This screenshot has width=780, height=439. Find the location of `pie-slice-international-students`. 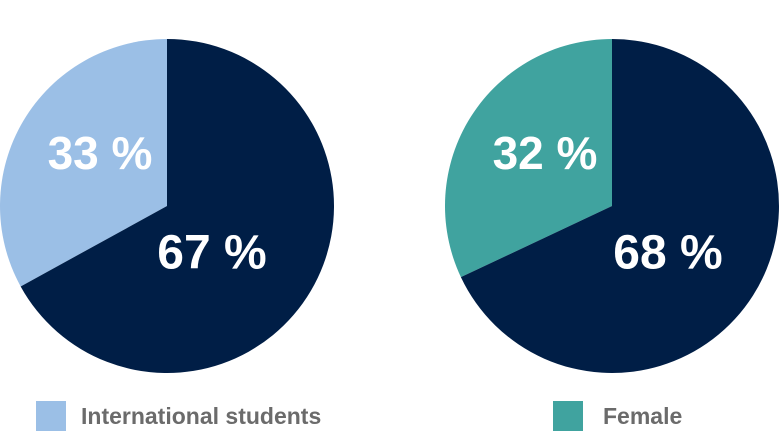

pie-slice-international-students is located at coordinates (84, 163).